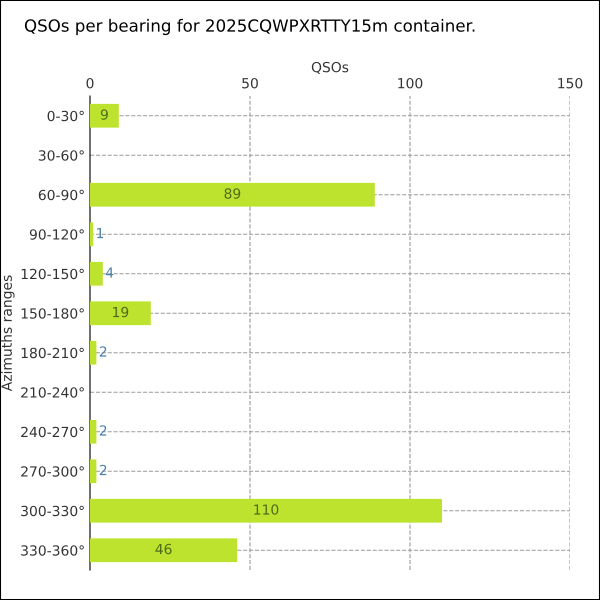  I want to click on y-tick-label: 240-270°, so click(52, 432).